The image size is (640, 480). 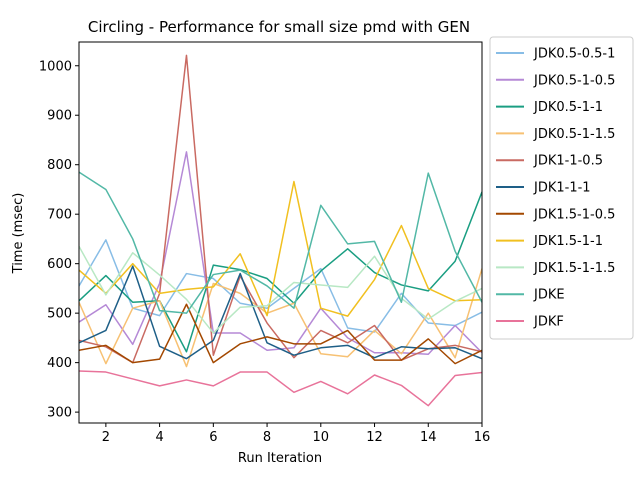 I want to click on y-tick-label: 700, so click(x=59, y=215).